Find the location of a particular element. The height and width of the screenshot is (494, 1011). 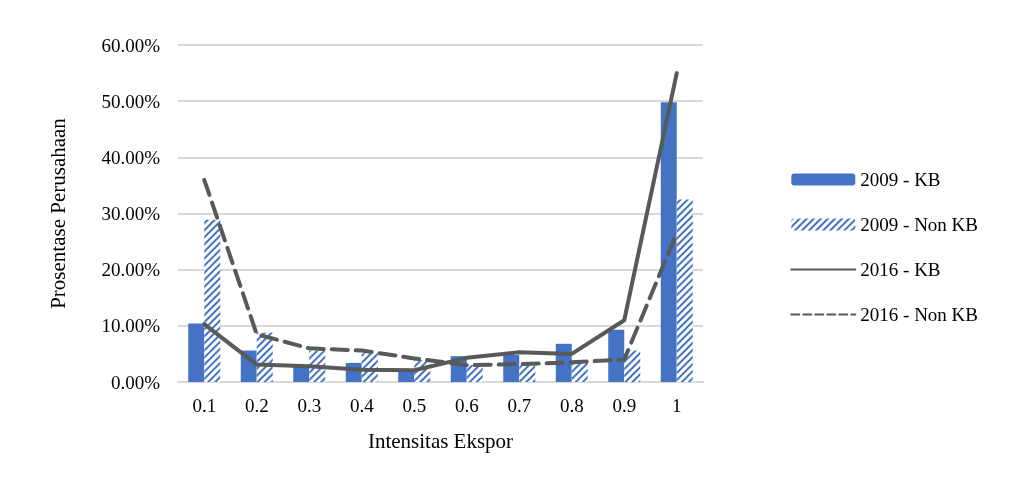

x-tick-label: 1 is located at coordinates (677, 405).